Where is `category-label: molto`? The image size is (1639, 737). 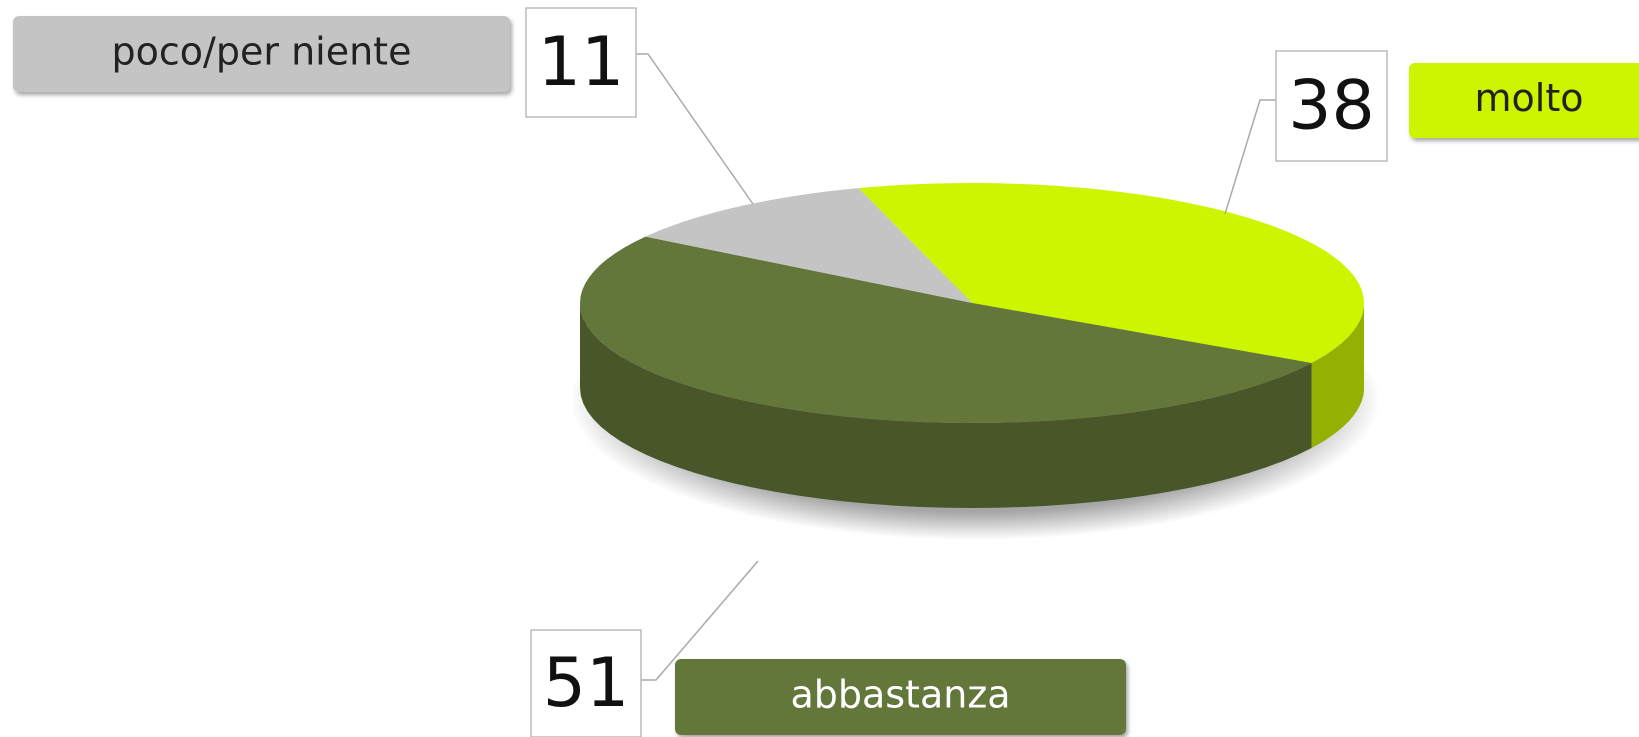 category-label: molto is located at coordinates (1529, 98).